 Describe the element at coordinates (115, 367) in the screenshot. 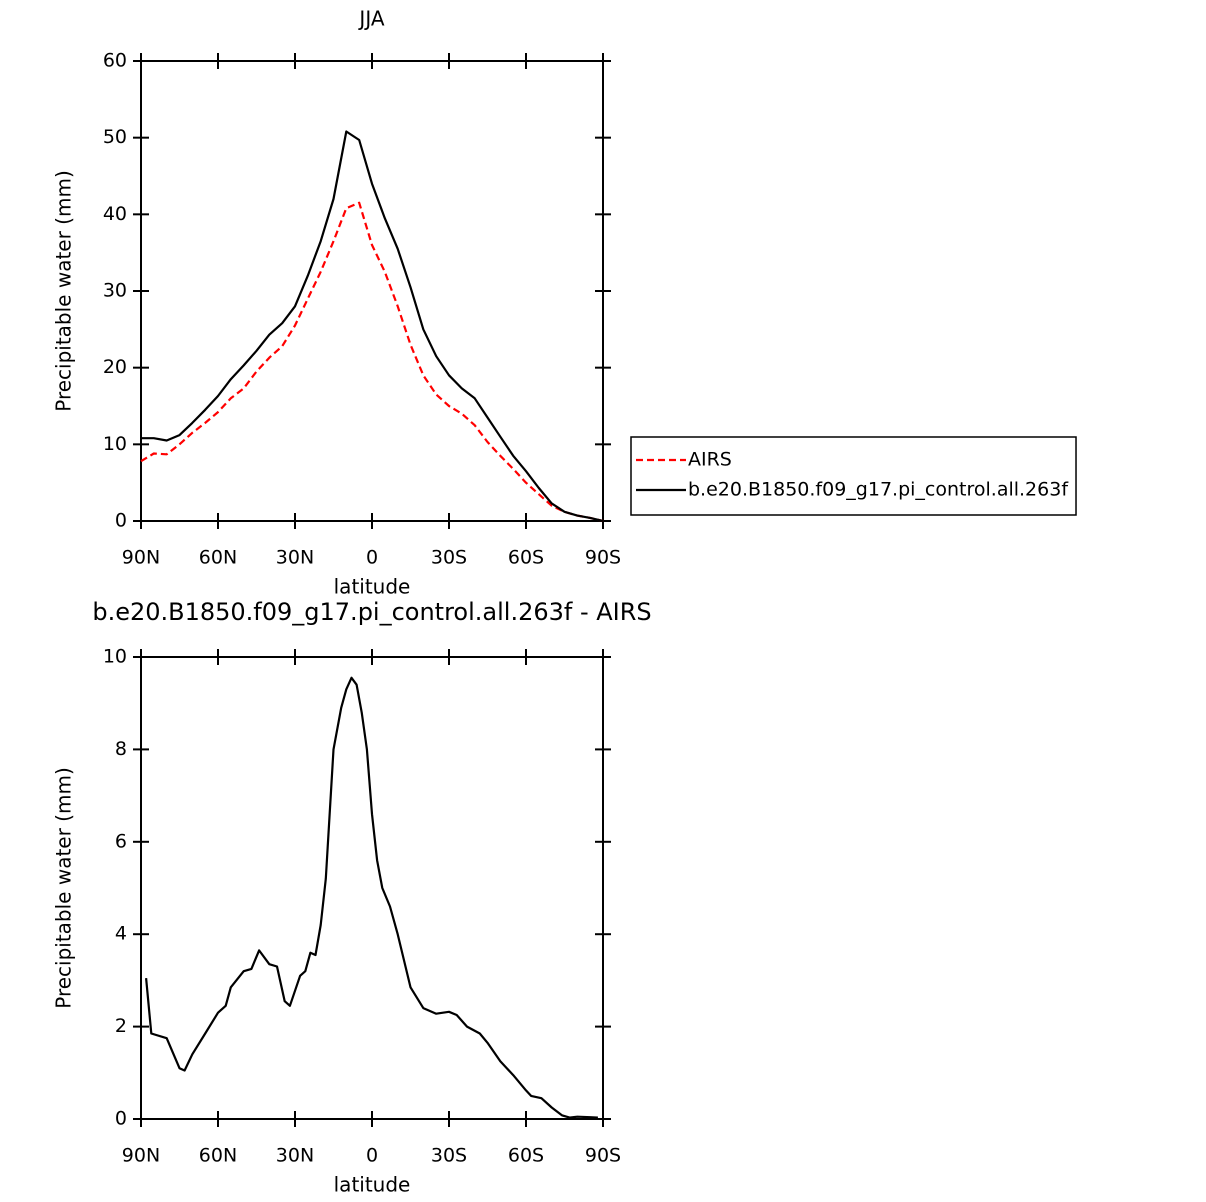

I see `y-tick-label: 20` at that location.